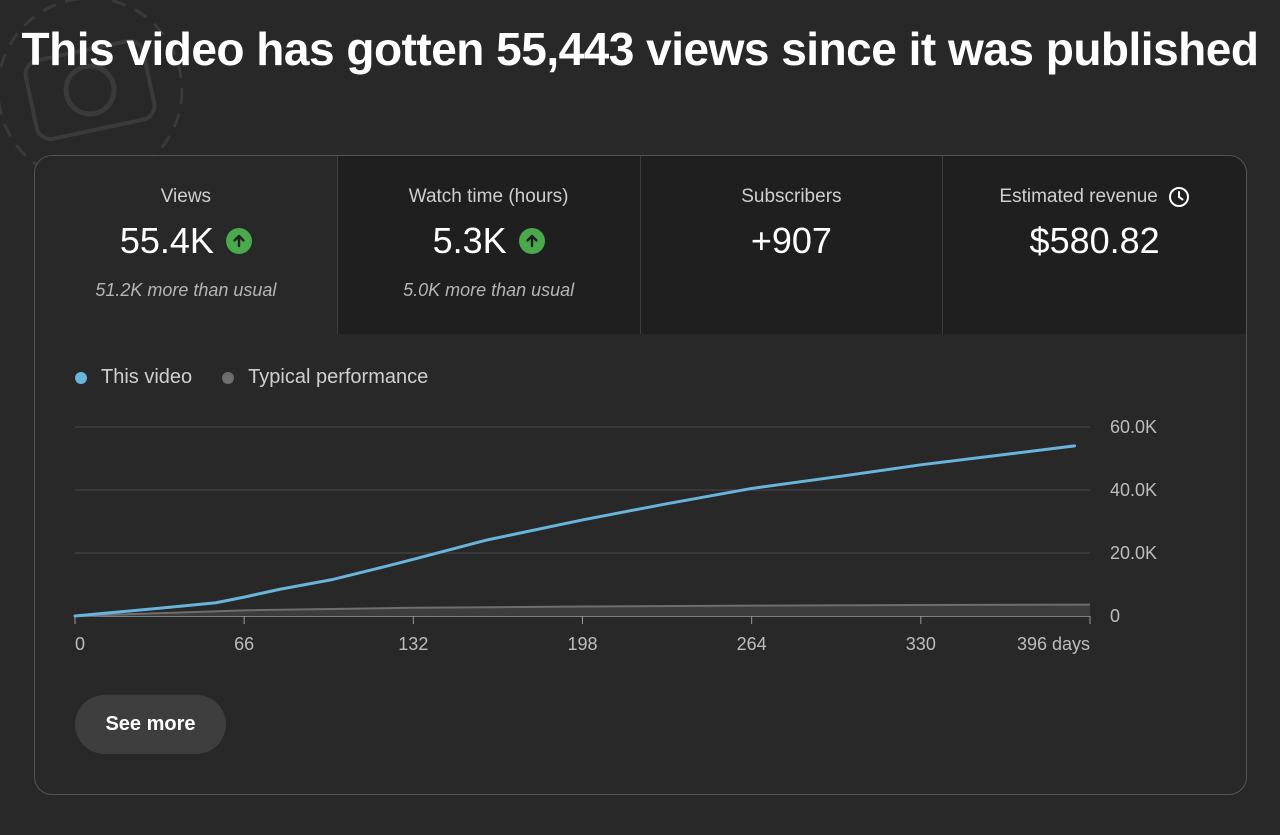  I want to click on x-tick-label: 0, so click(80, 644).